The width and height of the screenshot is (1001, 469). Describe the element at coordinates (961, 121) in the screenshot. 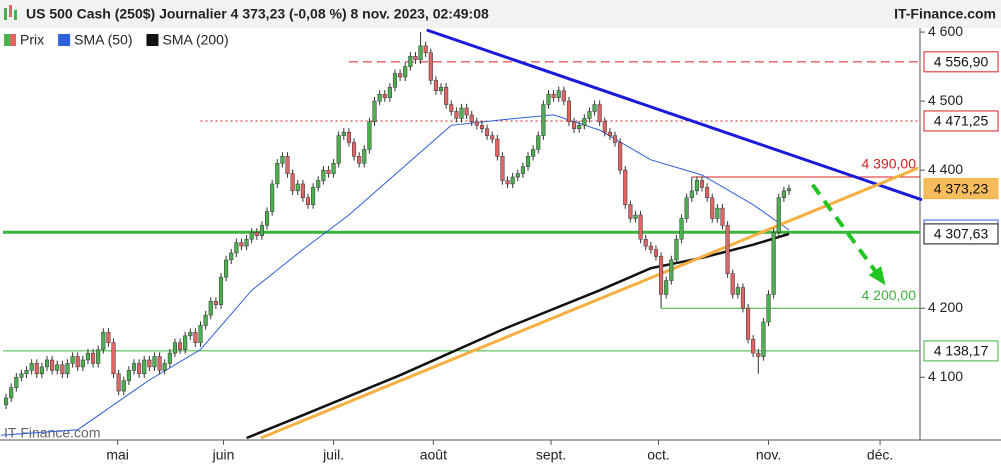

I see `price-label: 4 471,25` at that location.